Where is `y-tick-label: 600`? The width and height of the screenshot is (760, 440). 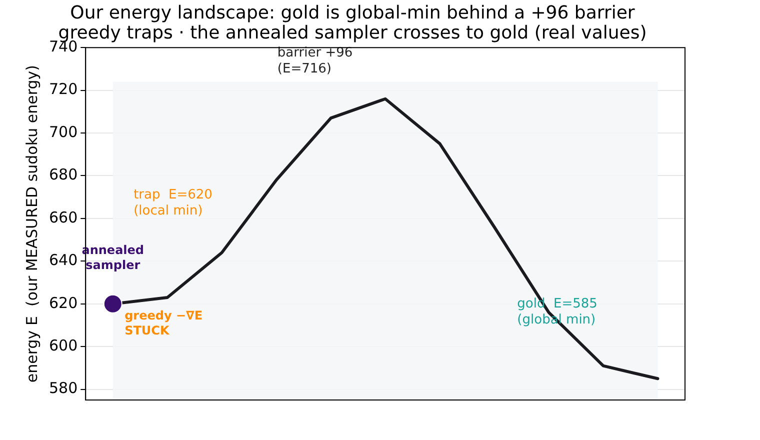
y-tick-label: 600 is located at coordinates (63, 345).